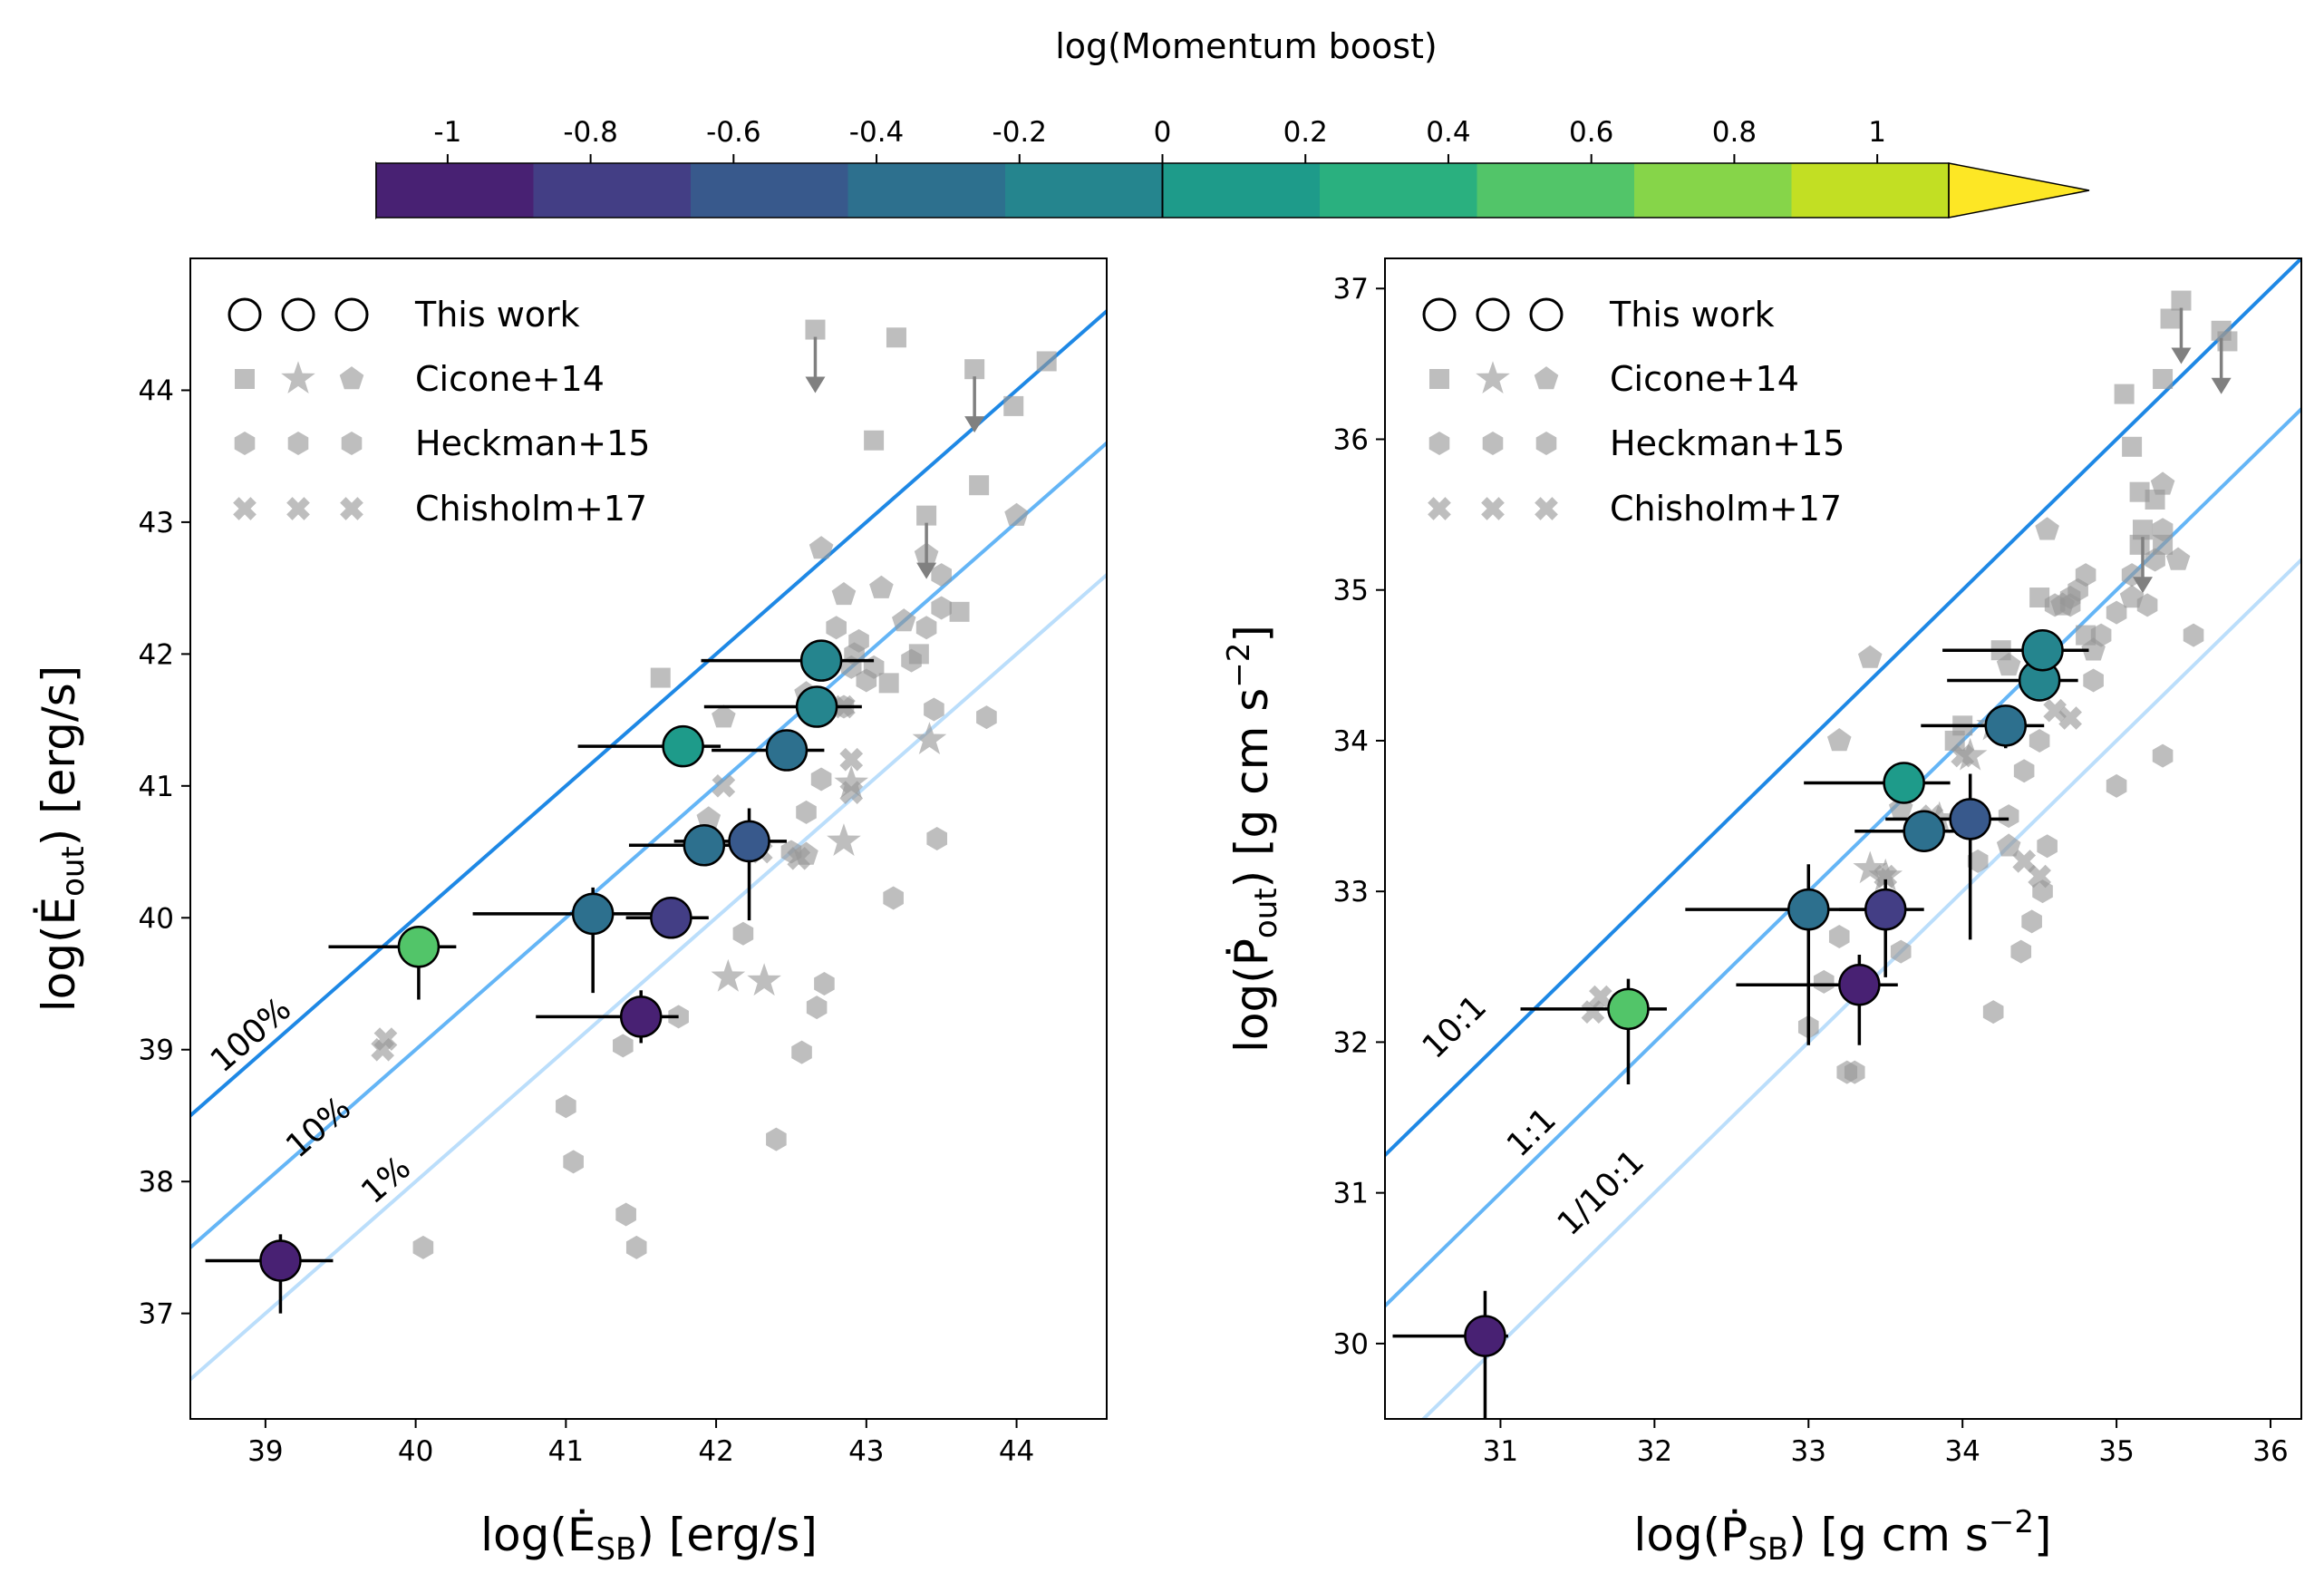  I want to click on colorbar-tick-label: -0.4, so click(877, 132).